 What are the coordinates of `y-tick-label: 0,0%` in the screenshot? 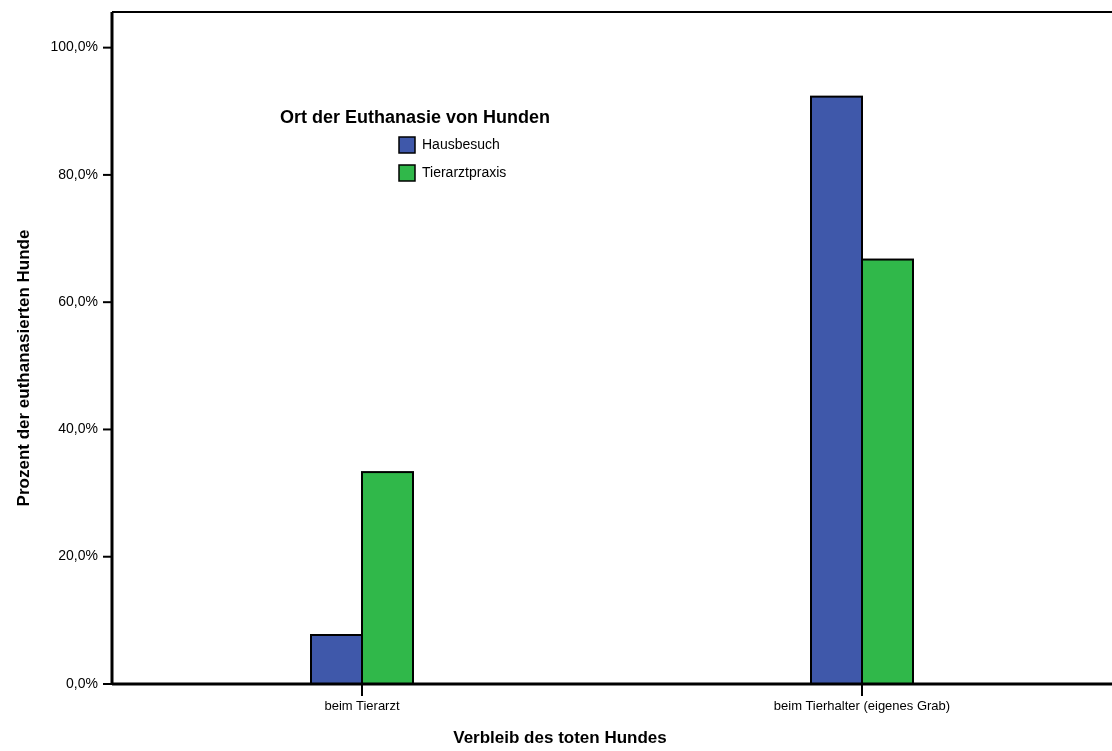 It's located at (82, 682).